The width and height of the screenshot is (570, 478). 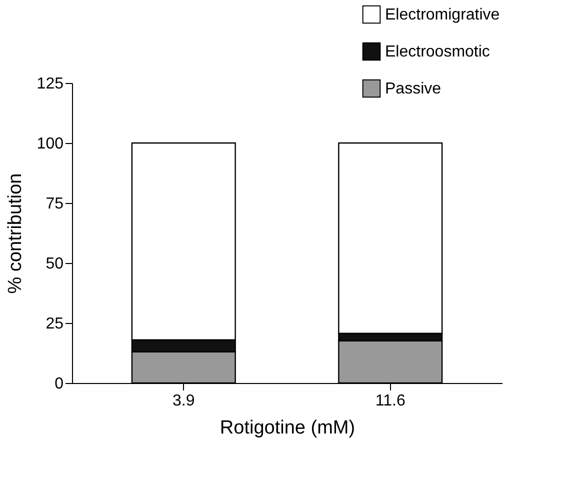 I want to click on y-tick-label: 100, so click(x=50, y=144).